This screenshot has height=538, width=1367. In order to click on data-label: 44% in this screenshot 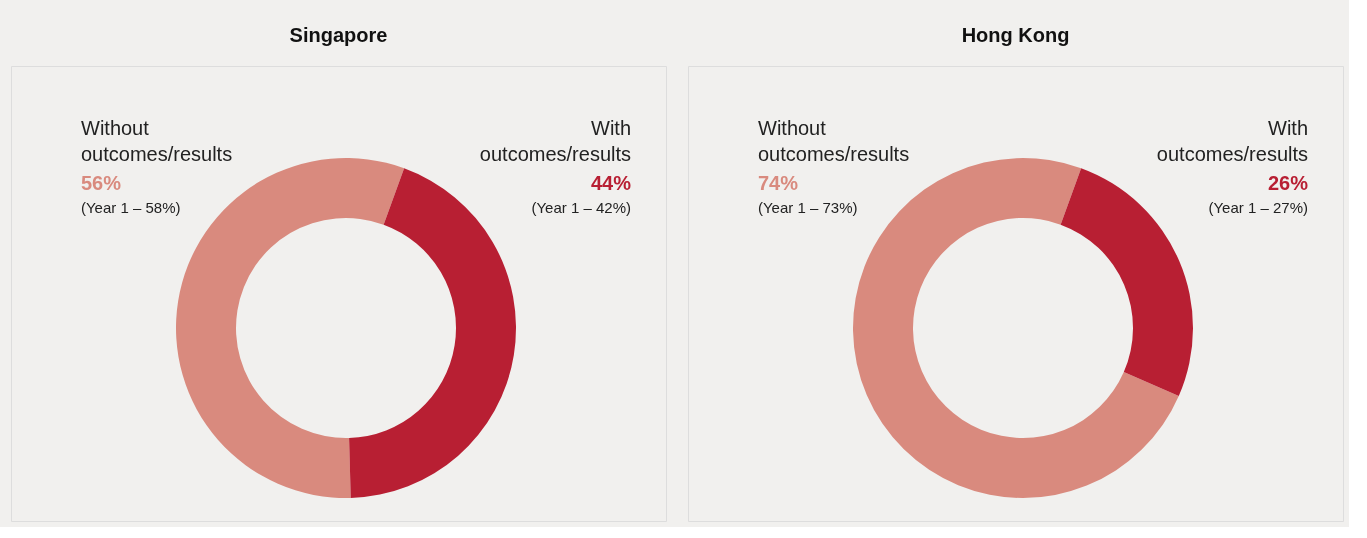, I will do `click(611, 183)`.